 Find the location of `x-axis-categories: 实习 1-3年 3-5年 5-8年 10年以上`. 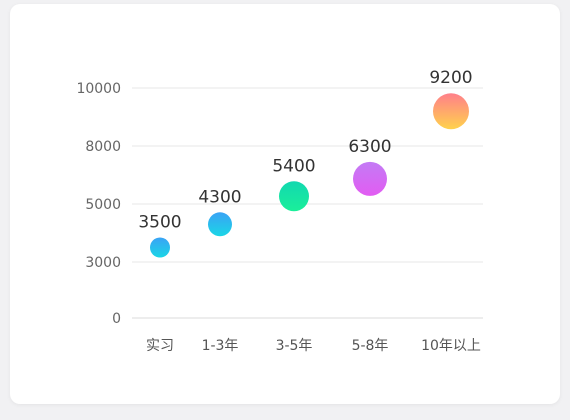

x-axis-categories: 实习 1-3年 3-5年 5-8年 10年以上 is located at coordinates (313, 346).